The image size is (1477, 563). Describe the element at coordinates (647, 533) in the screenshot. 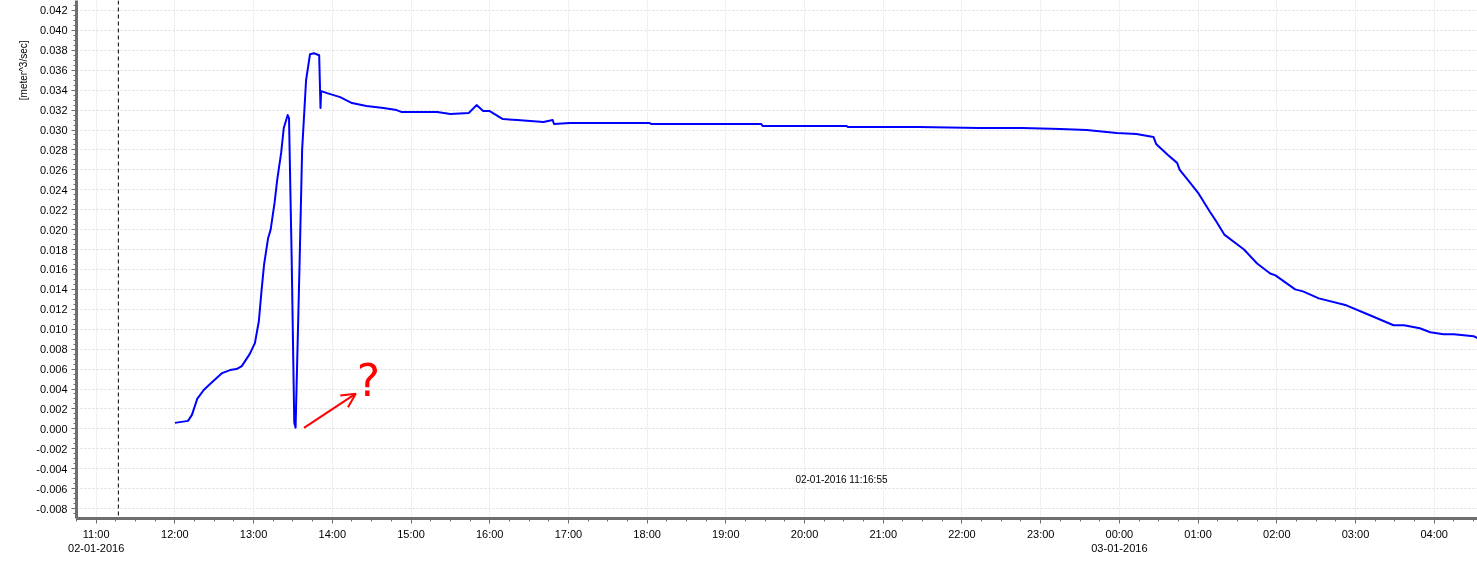

I see `x-tick-label: 18:00` at that location.